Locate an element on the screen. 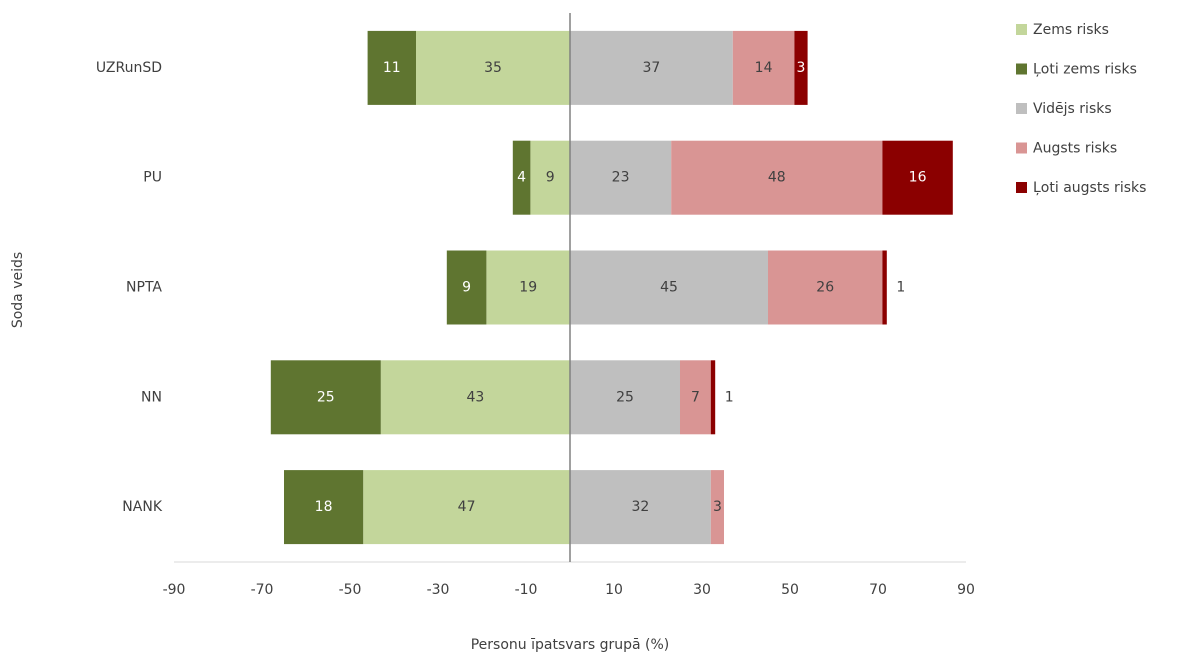  data-label: 26 is located at coordinates (825, 288).